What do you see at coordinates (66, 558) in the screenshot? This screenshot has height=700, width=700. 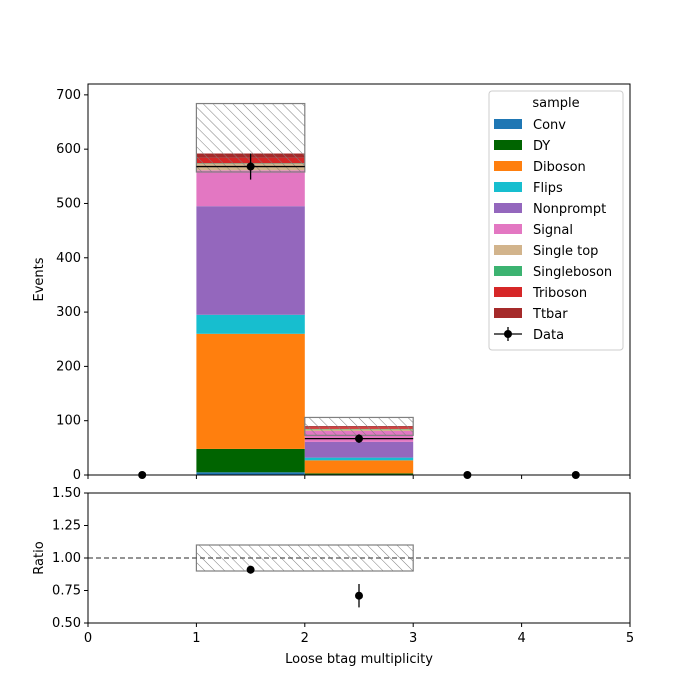 I see `ratio-y-tick-label: 1.00` at bounding box center [66, 558].